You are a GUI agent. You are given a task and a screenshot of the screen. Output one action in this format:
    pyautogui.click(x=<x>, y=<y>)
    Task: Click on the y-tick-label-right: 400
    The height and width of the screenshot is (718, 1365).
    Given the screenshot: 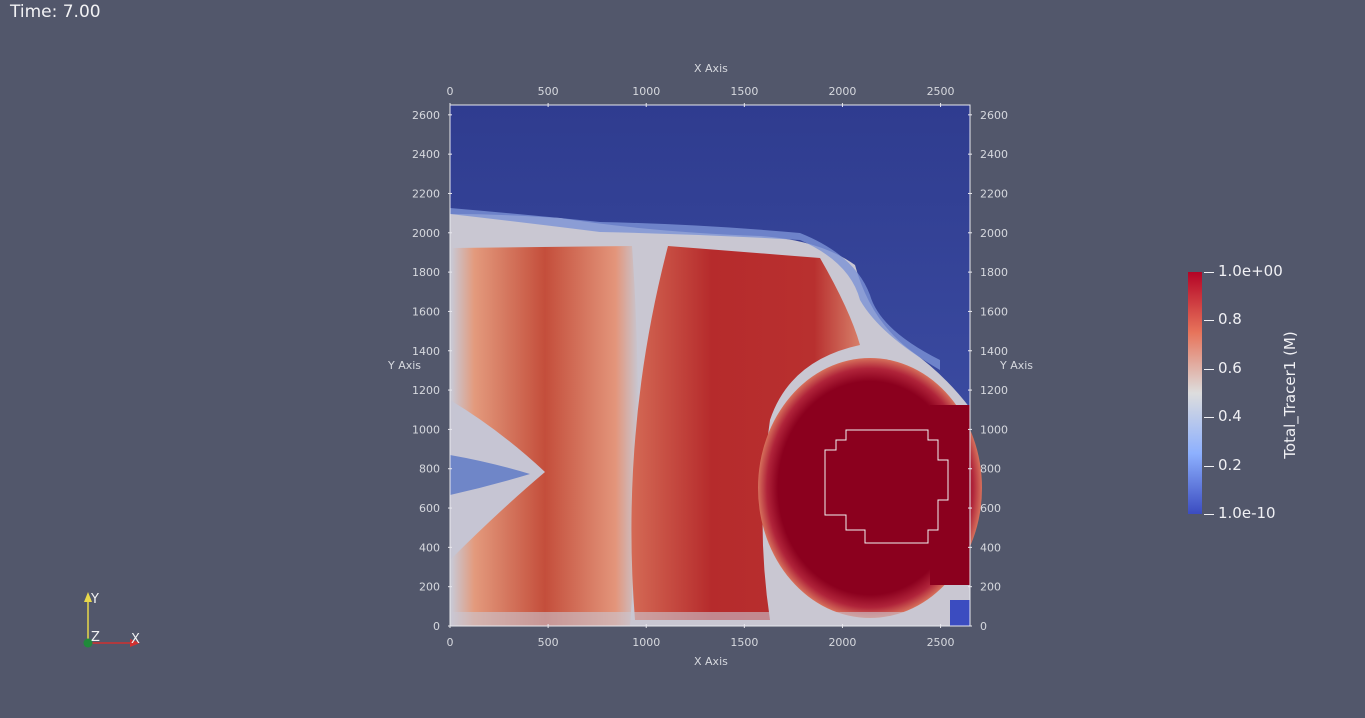 What is the action you would take?
    pyautogui.click(x=990, y=547)
    